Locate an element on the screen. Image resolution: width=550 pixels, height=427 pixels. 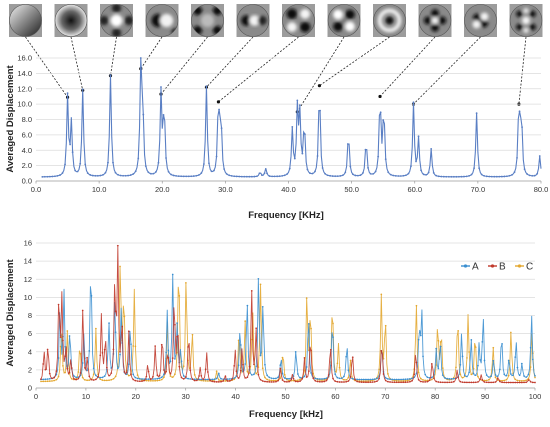
top-y-axis-label: Averaged Displacement is located at coordinates (10, 118).